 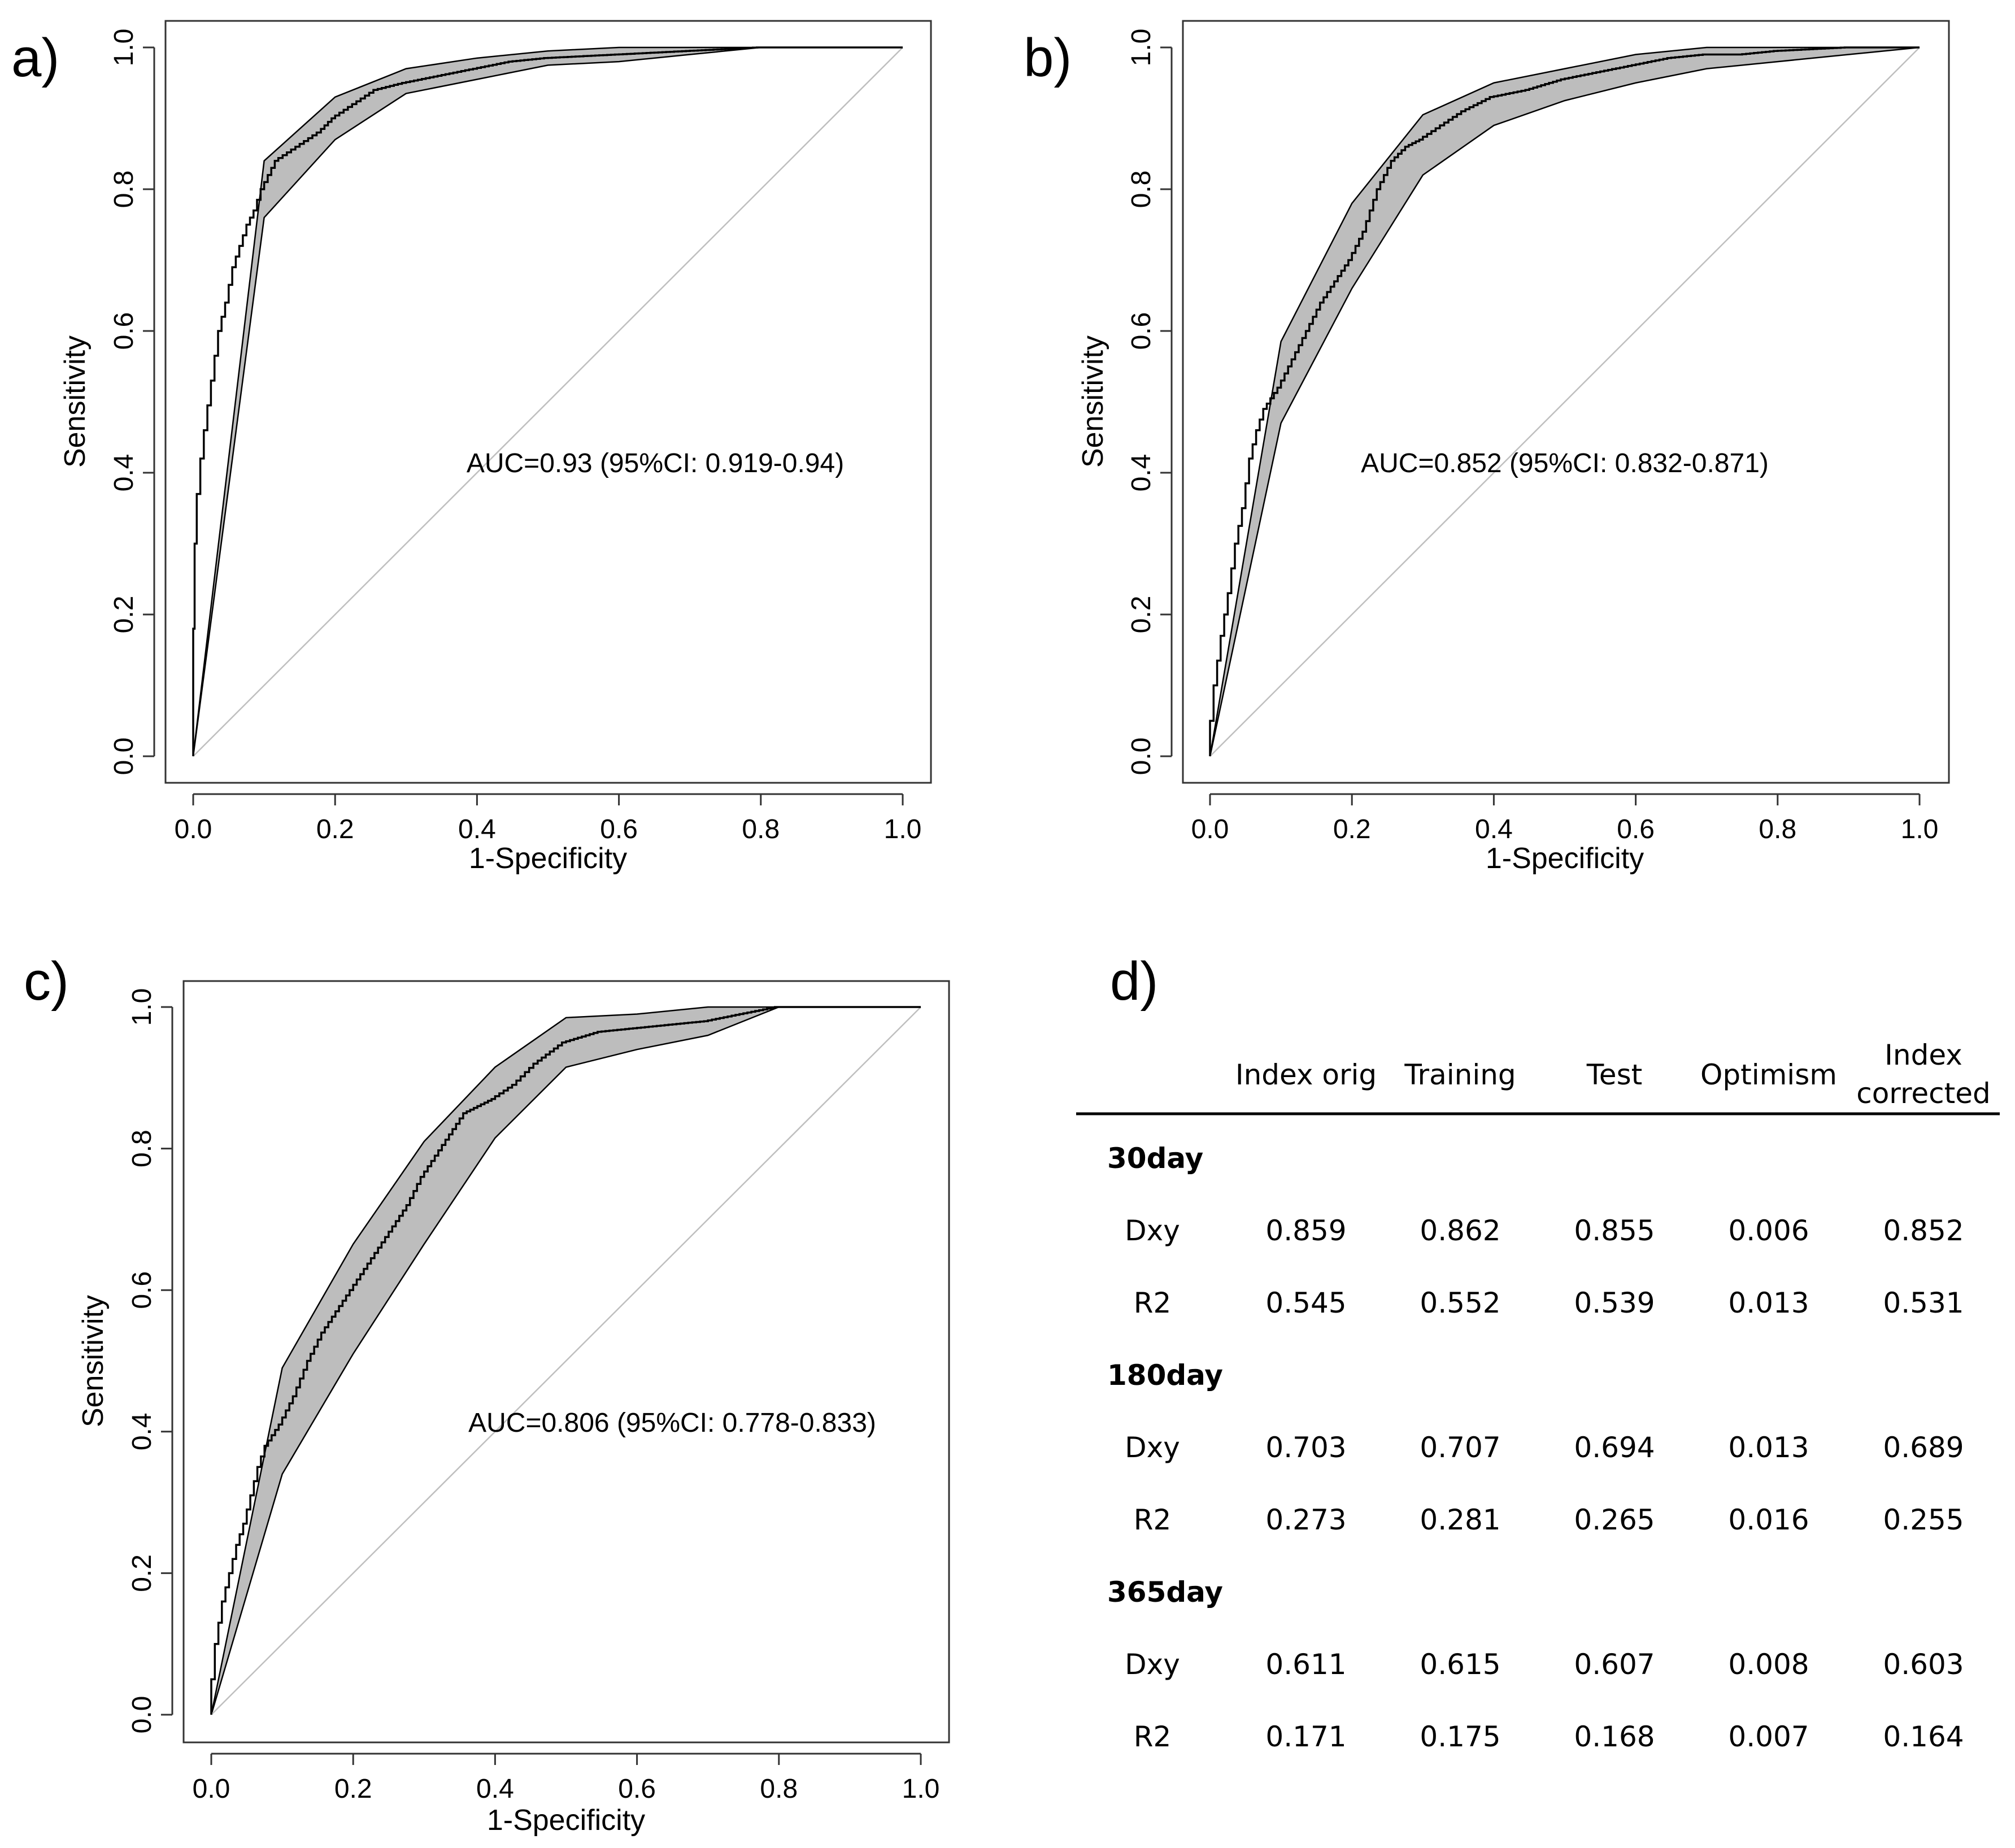 What do you see at coordinates (672, 1423) in the screenshot?
I see `auc-annotation: AUC=0.806 (95%CI: 0.778-0.833)` at bounding box center [672, 1423].